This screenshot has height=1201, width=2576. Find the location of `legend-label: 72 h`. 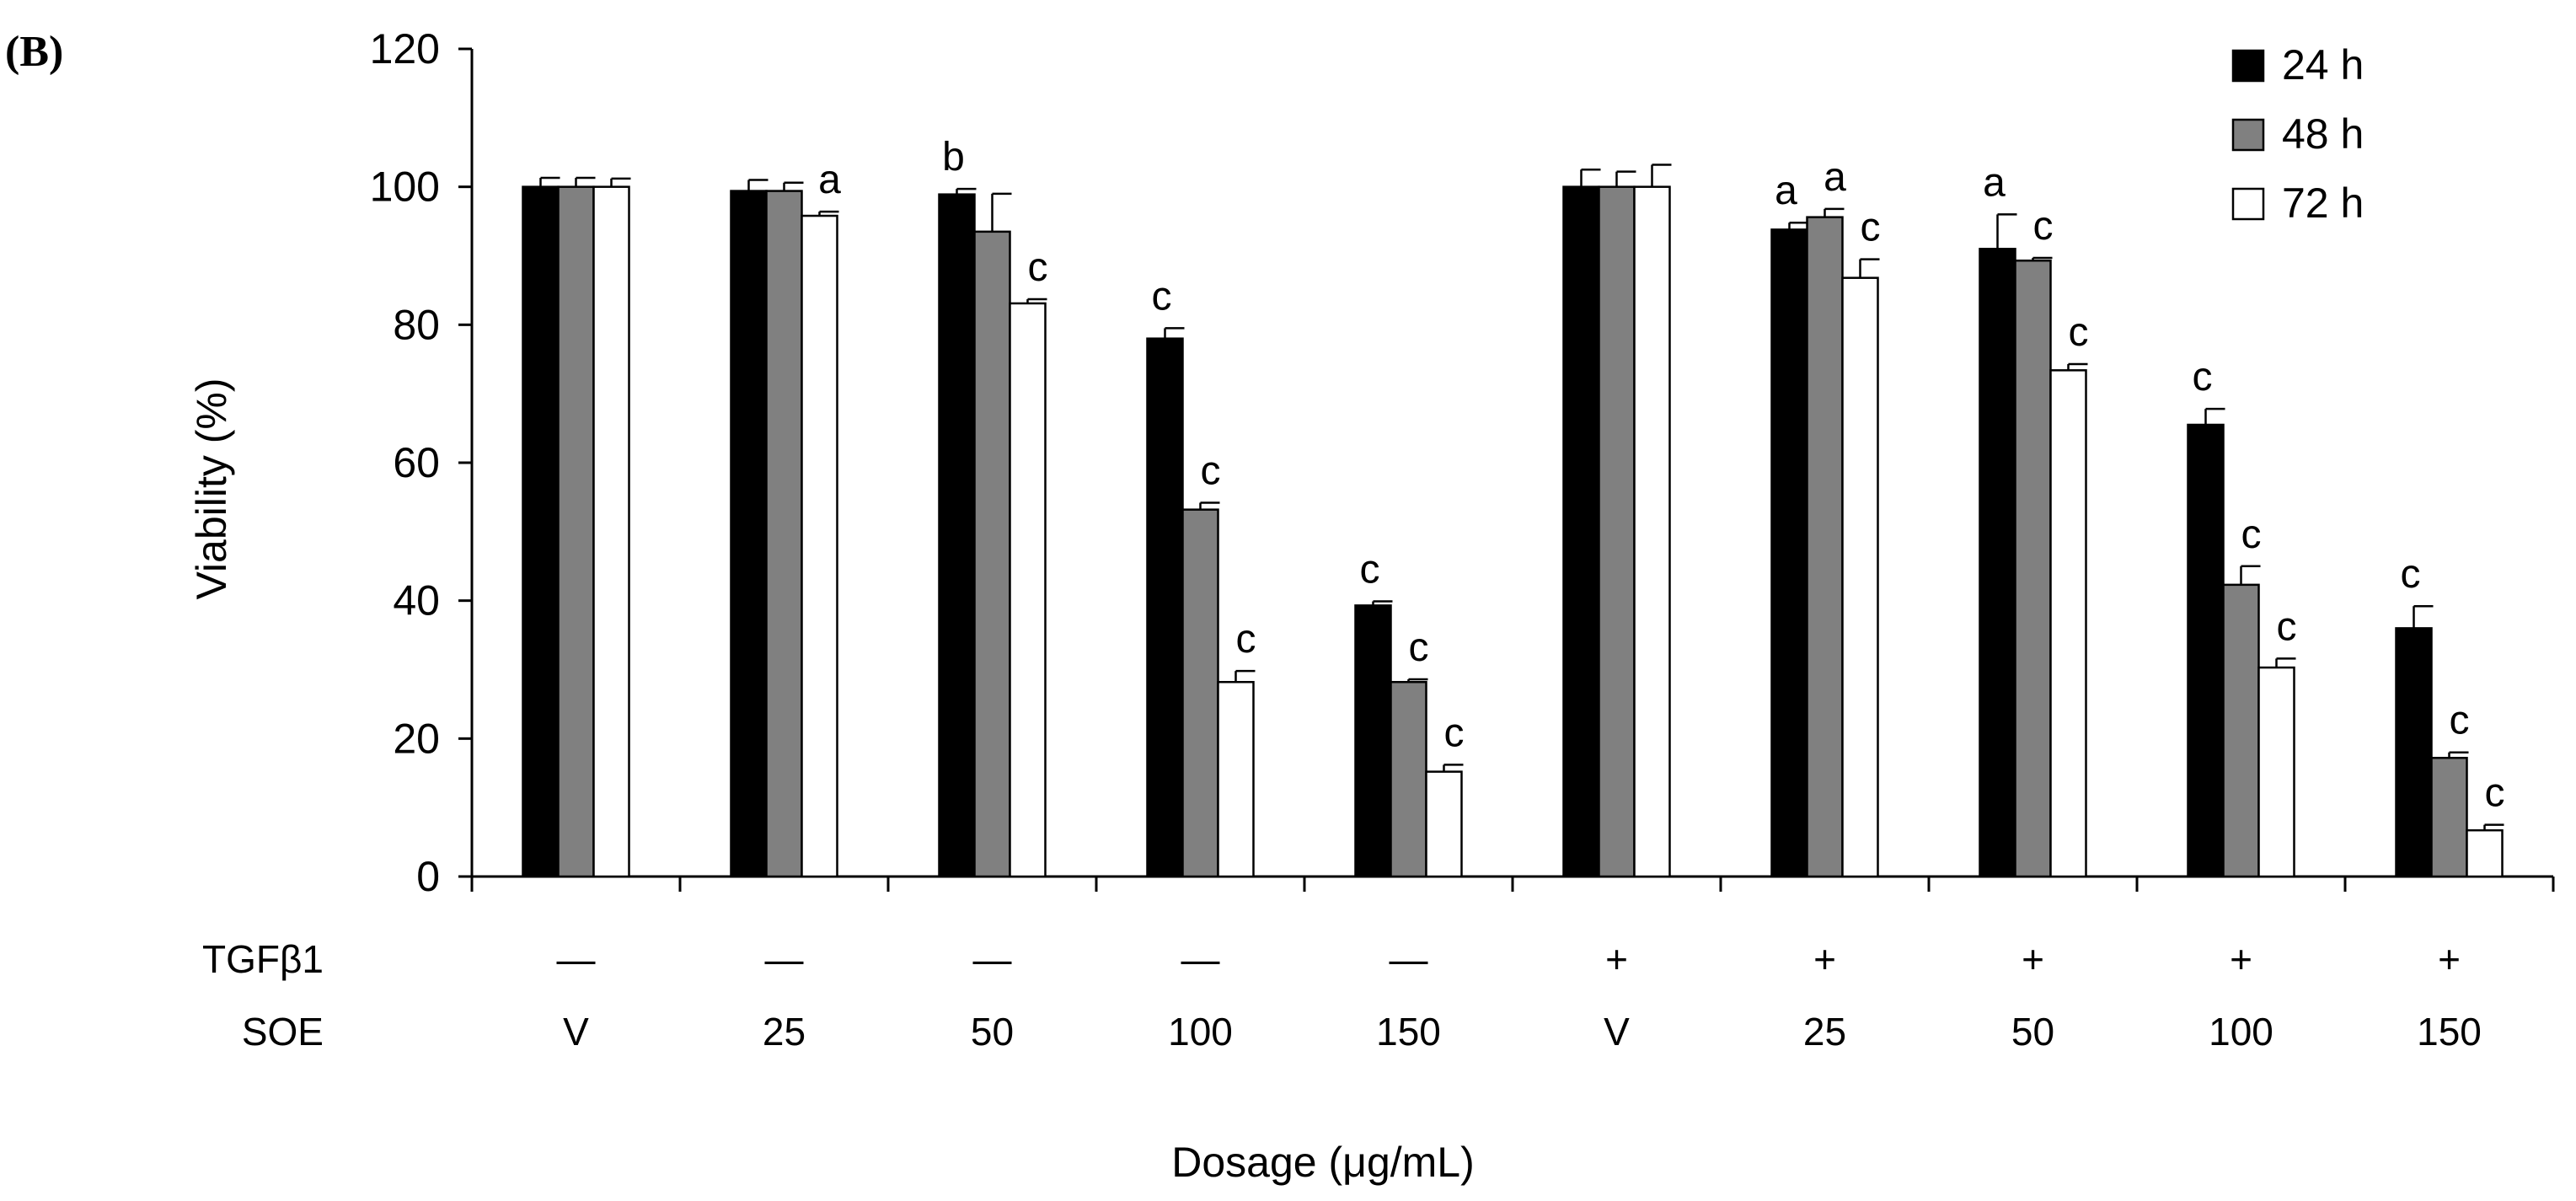

legend-label: 72 h is located at coordinates (2323, 203).